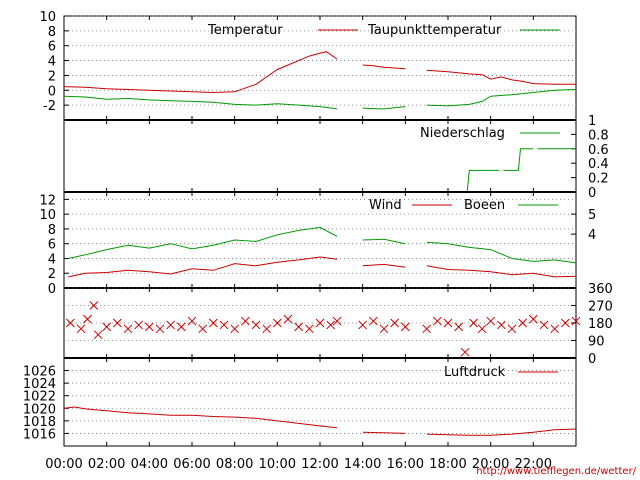 This screenshot has width=640, height=480. Describe the element at coordinates (447, 464) in the screenshot. I see `x-tick-label: 18:00` at that location.